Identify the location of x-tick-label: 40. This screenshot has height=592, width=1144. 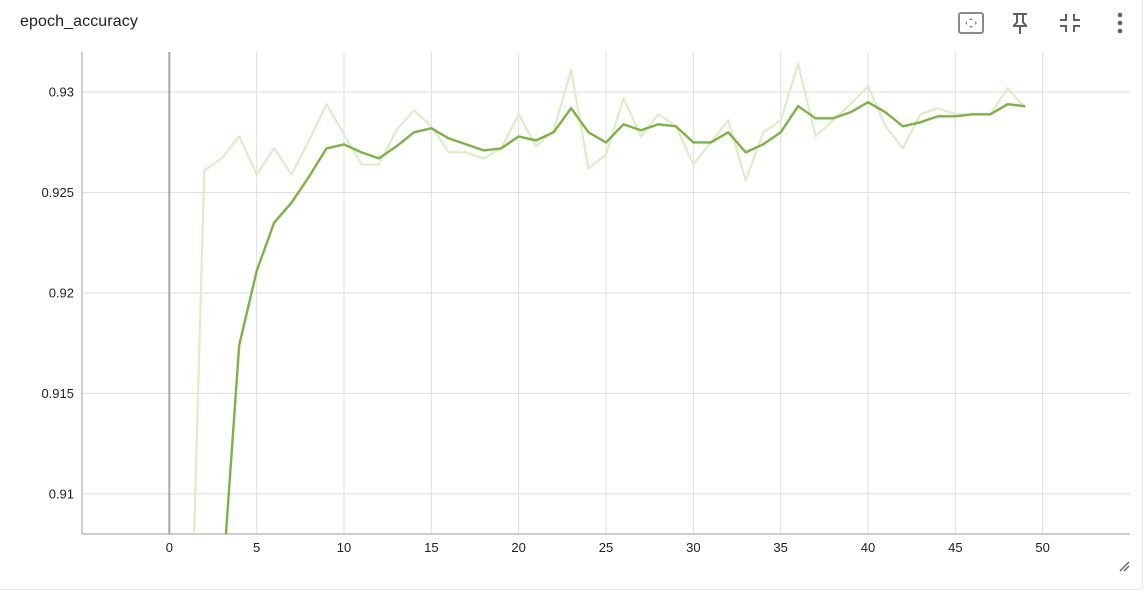
(868, 547).